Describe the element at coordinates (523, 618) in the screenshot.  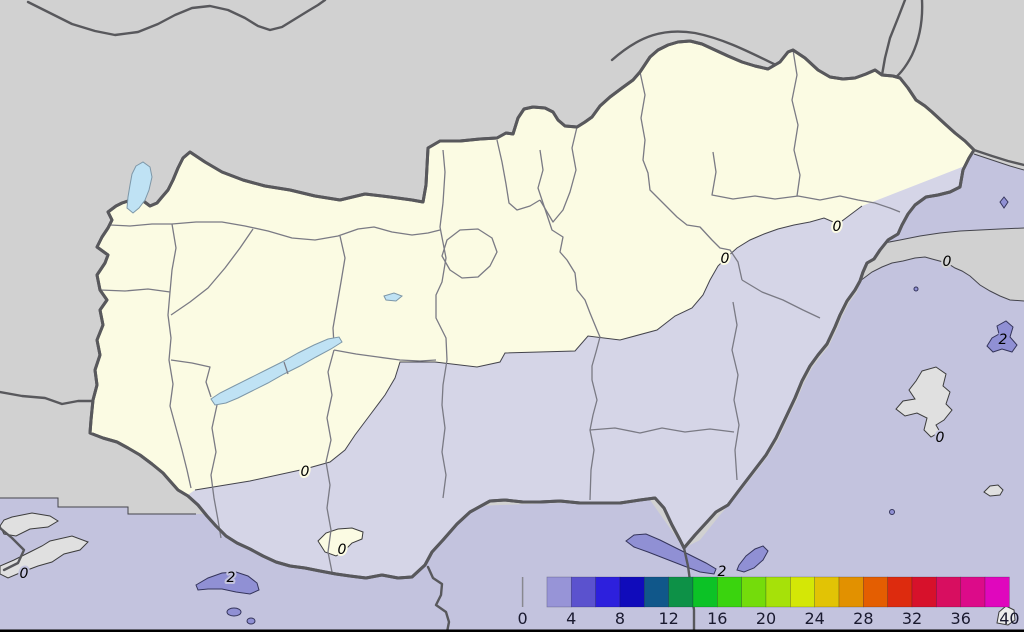
I see `legend-tick-label: 0` at that location.